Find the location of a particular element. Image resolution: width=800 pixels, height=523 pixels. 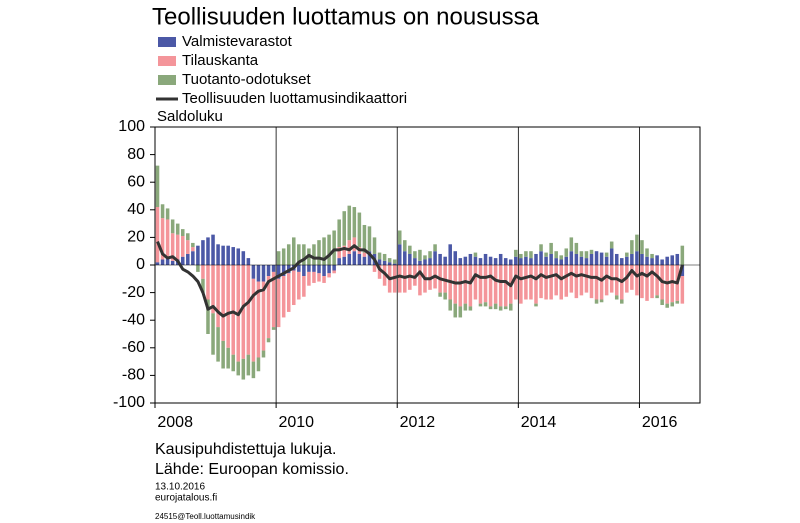

note: Kausipuhdistettuja lukuja. is located at coordinates (245, 449).